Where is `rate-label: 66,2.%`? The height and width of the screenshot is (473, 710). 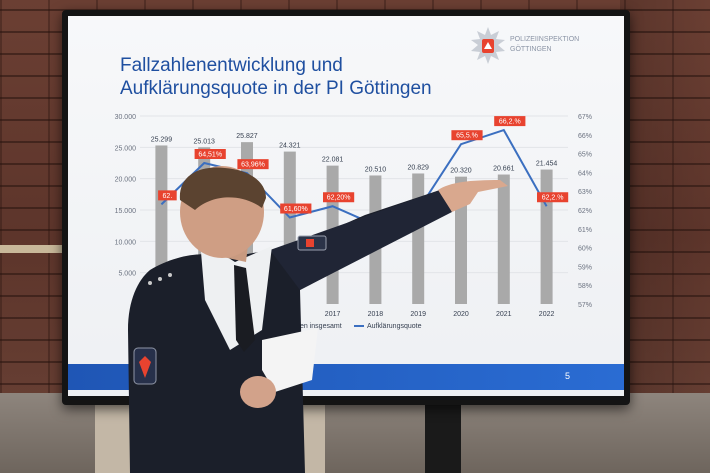
rate-label: 66,2.% is located at coordinates (510, 122).